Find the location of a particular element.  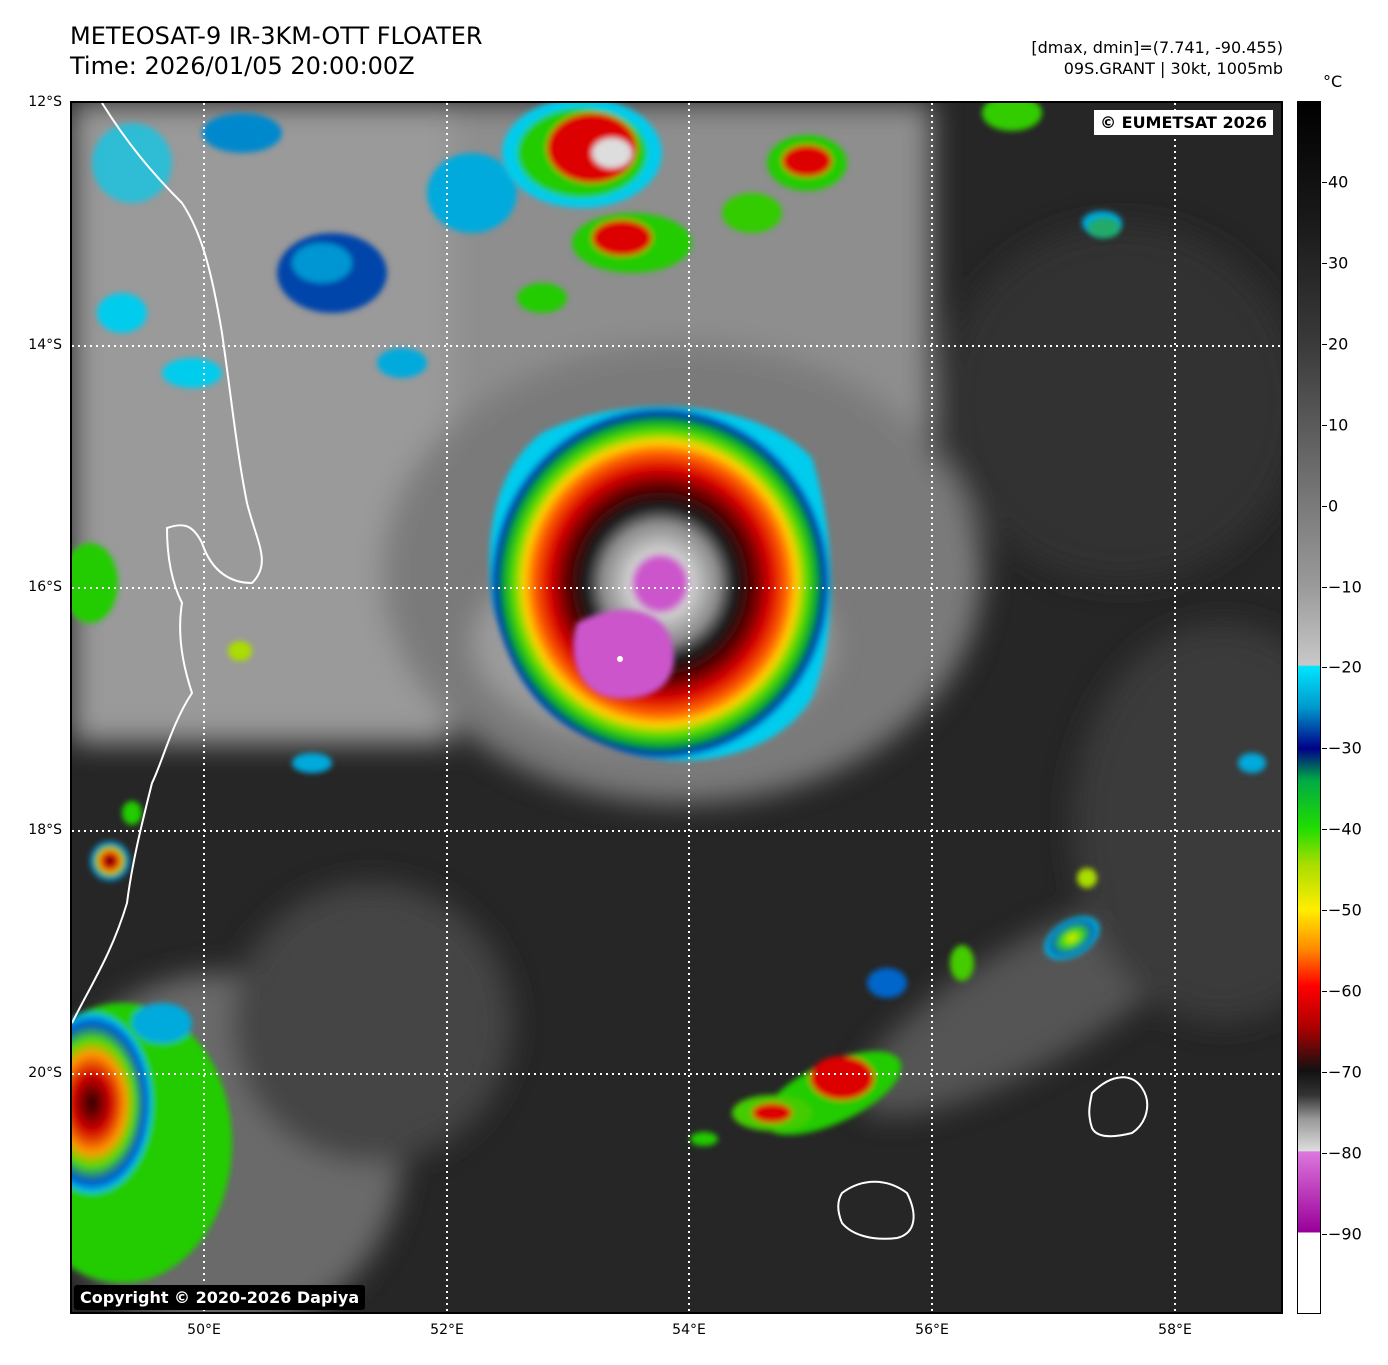

lat-label-14s: 14°S is located at coordinates (45, 345).